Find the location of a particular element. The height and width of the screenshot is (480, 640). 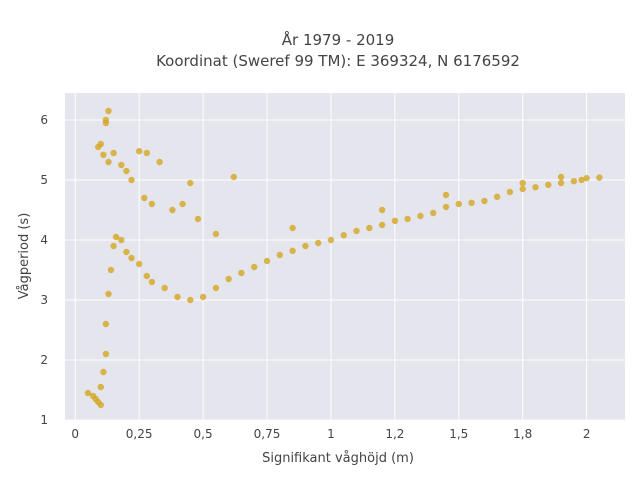

y-axis-title: Vågperiod (s) is located at coordinates (24, 256).